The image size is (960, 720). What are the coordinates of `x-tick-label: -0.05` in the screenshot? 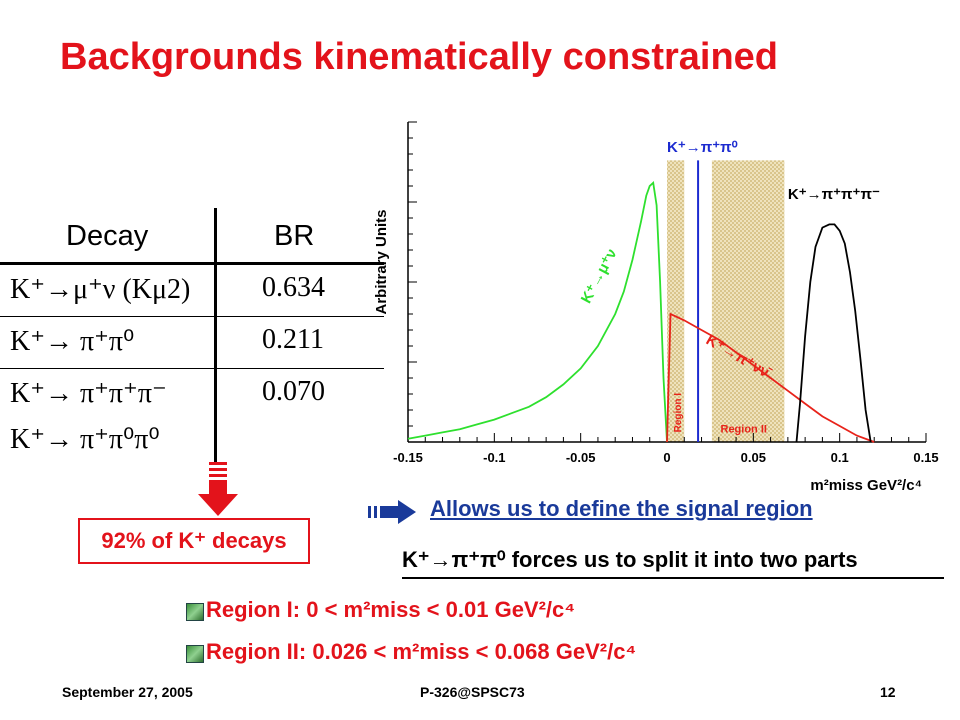 It's located at (581, 457).